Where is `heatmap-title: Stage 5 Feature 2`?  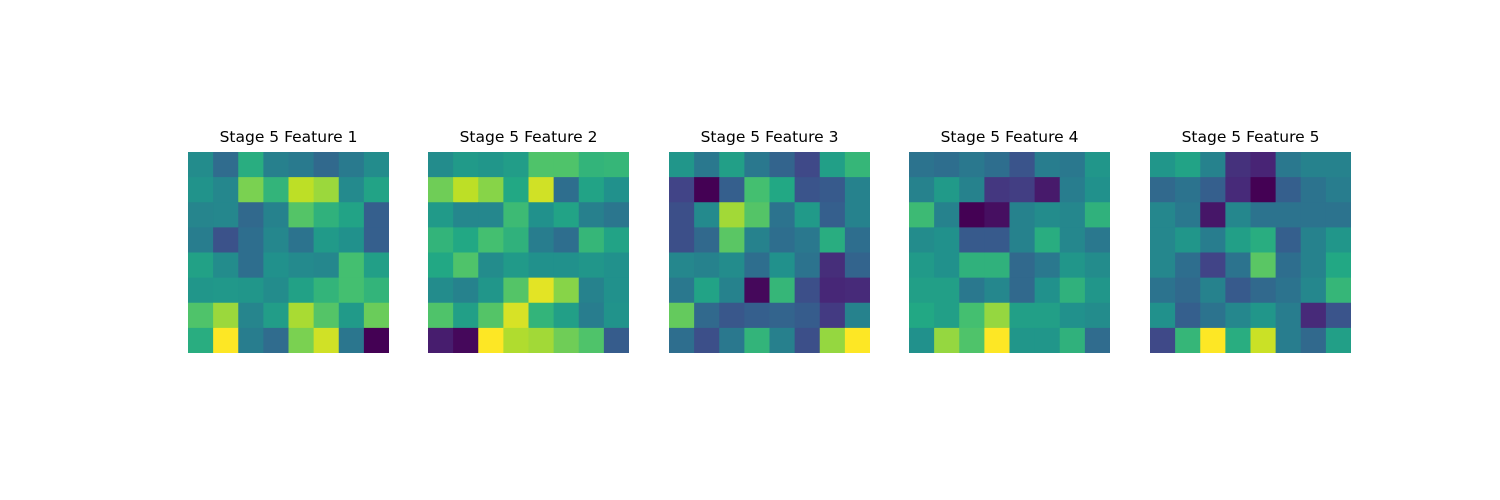
heatmap-title: Stage 5 Feature 2 is located at coordinates (528, 137).